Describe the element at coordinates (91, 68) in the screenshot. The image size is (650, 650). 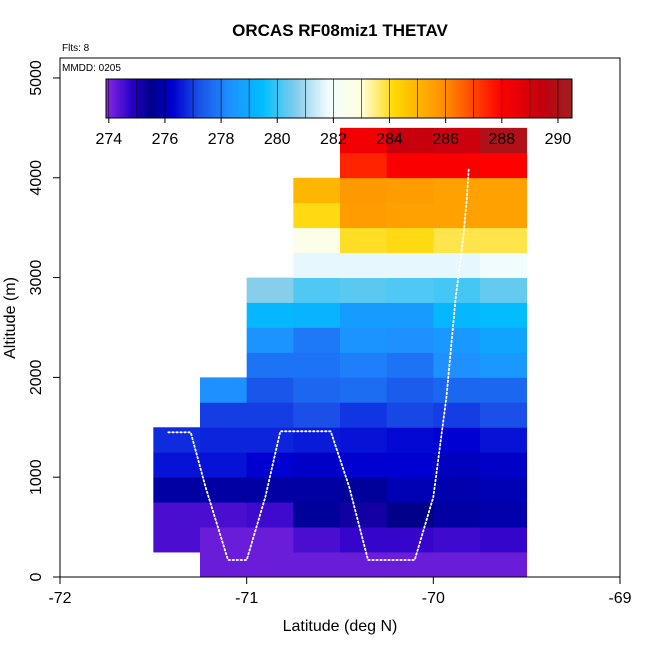
I see `date-annotation: MMDD: 0205` at that location.